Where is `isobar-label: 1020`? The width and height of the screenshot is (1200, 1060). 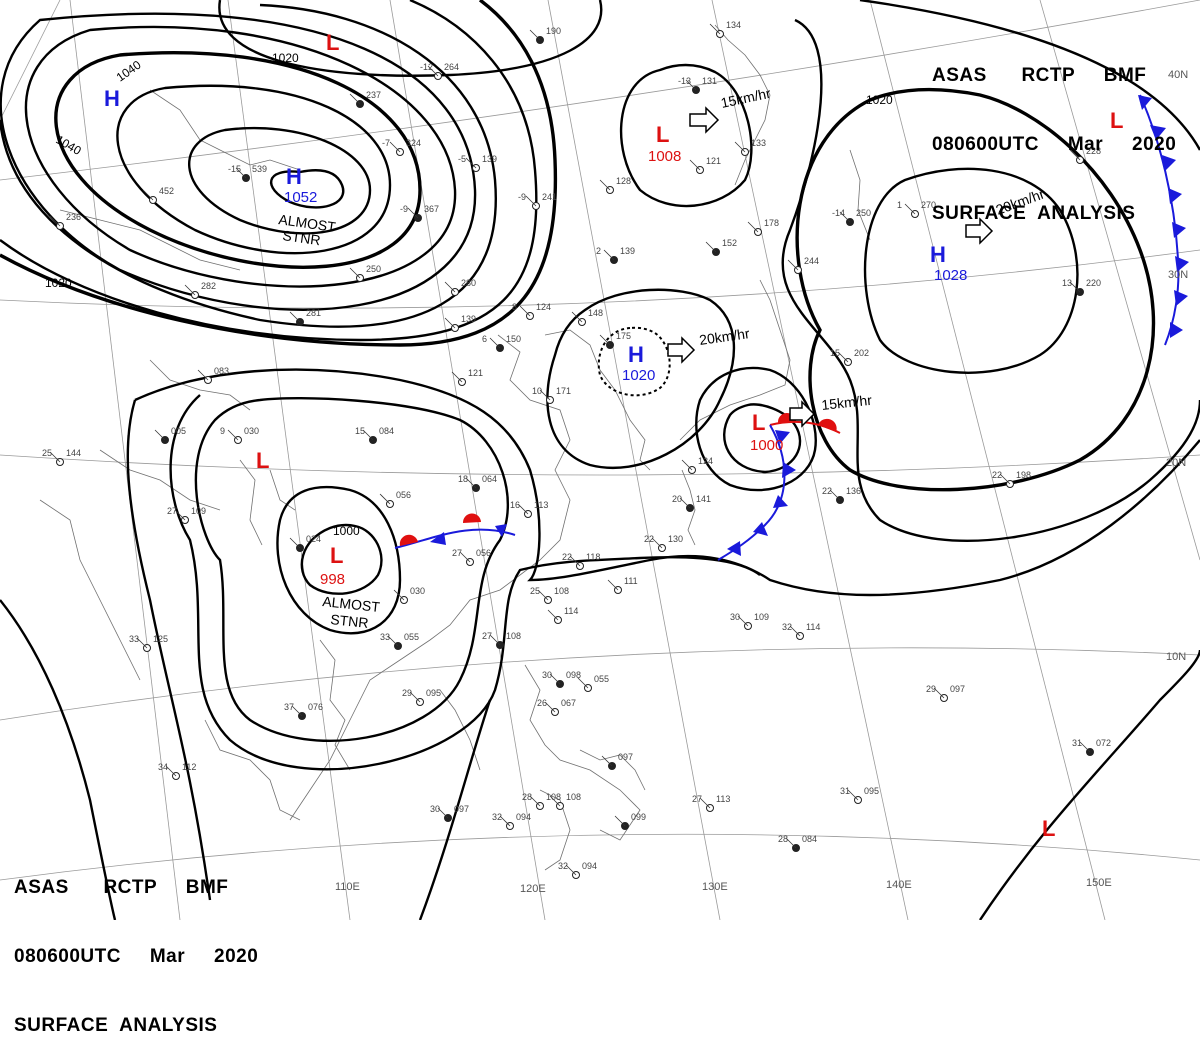 isobar-label: 1020 is located at coordinates (285, 58).